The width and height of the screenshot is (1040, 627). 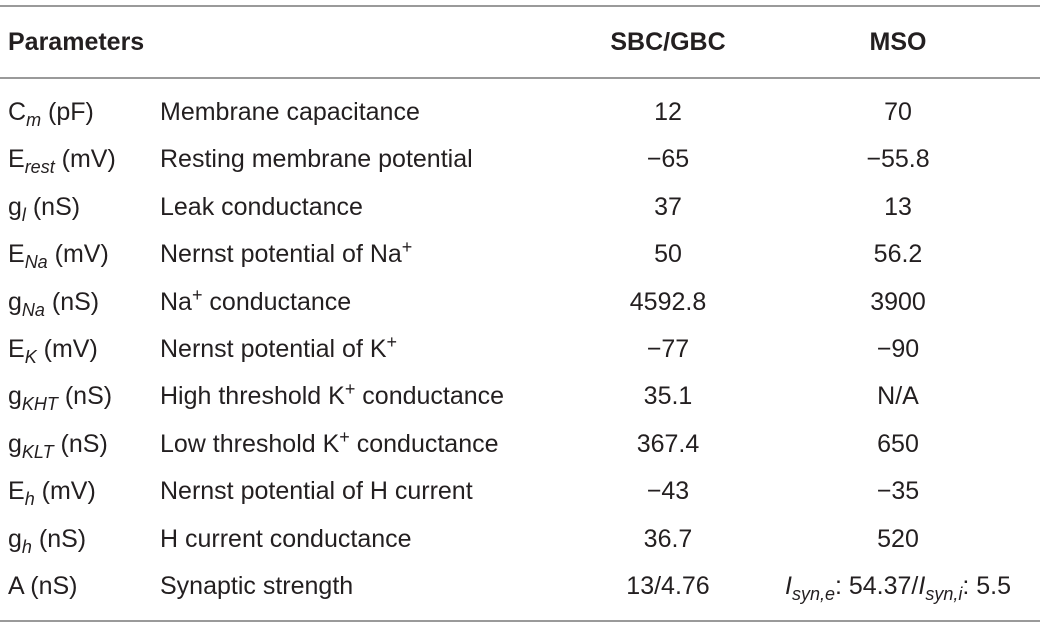 I want to click on cell-param: gl (nS), so click(x=44, y=208).